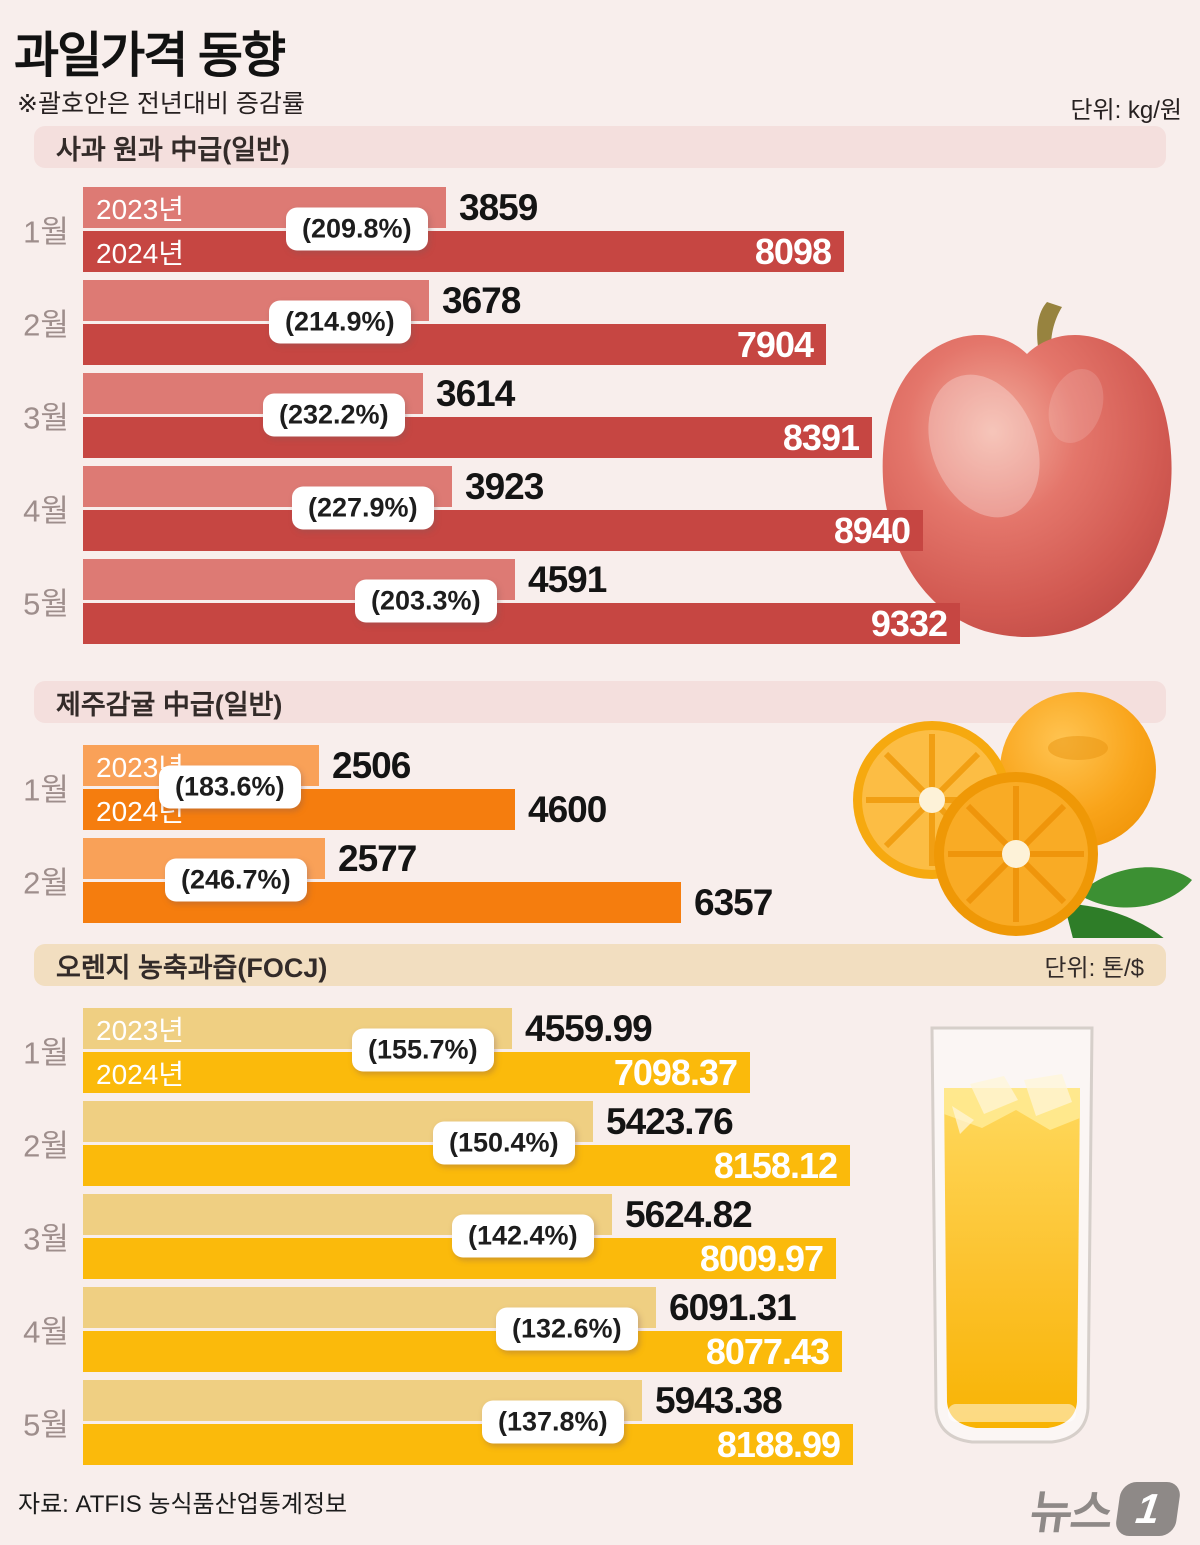 Image resolution: width=1200 pixels, height=1545 pixels. Describe the element at coordinates (793, 251) in the screenshot. I see `bar-value: 8098` at that location.